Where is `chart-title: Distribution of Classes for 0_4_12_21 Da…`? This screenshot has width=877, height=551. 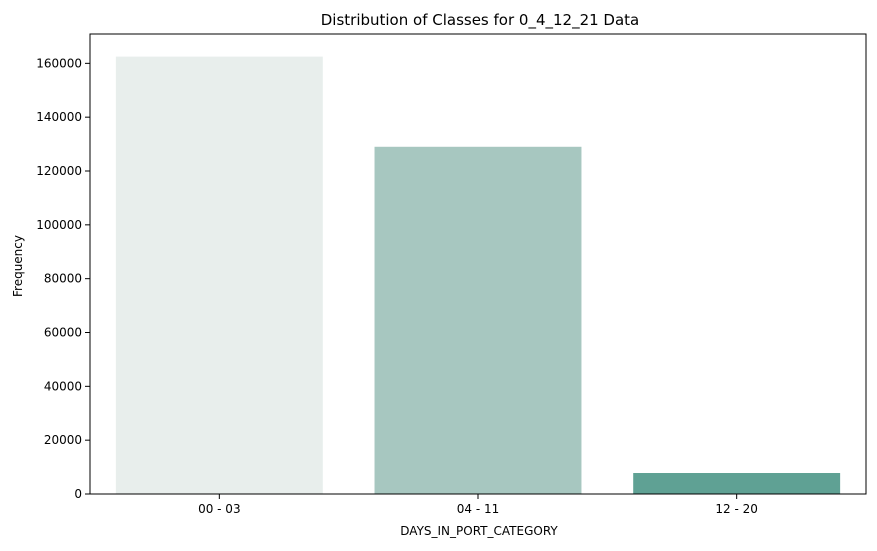
chart-title: Distribution of Classes for 0_4_12_21 Da… is located at coordinates (480, 20).